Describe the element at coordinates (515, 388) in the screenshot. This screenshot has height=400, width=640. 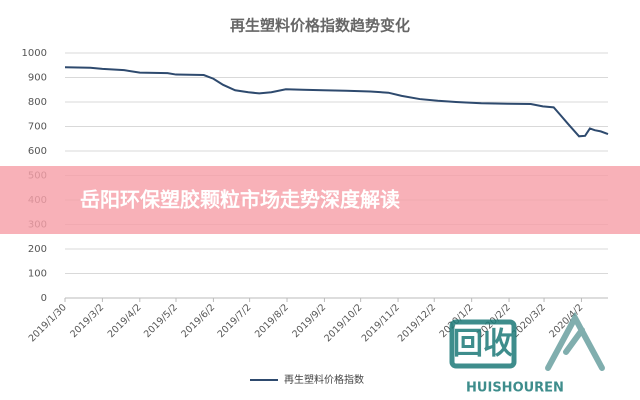
I see `watermark-subtext: HUISHOUREN` at that location.